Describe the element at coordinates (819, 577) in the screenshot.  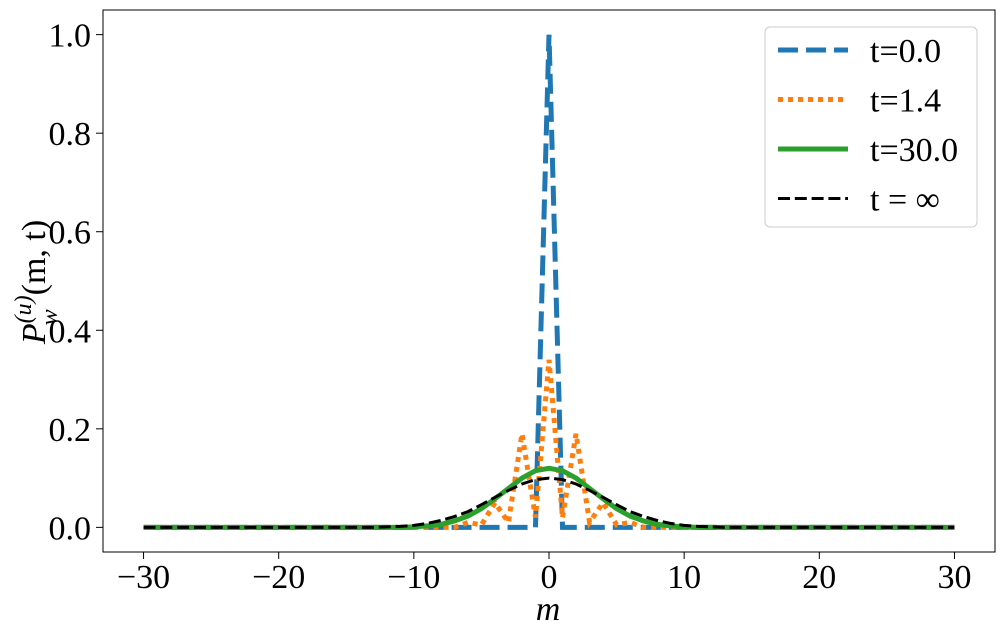
I see `x-tick-label: 20` at that location.